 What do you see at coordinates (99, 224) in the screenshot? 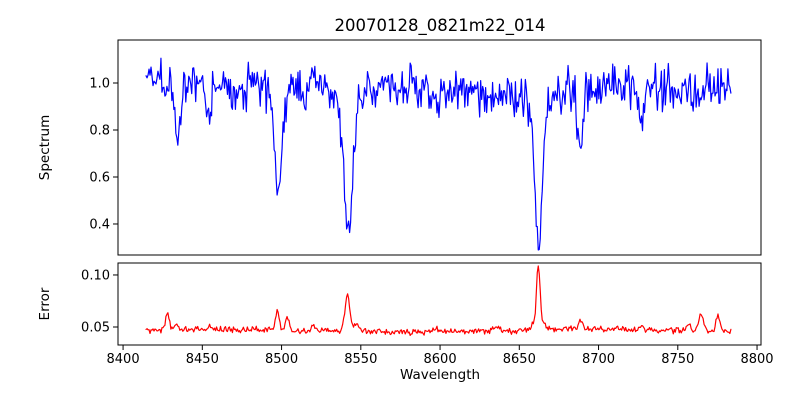
I see `spectrum-y-tick-label: 0.4` at bounding box center [99, 224].